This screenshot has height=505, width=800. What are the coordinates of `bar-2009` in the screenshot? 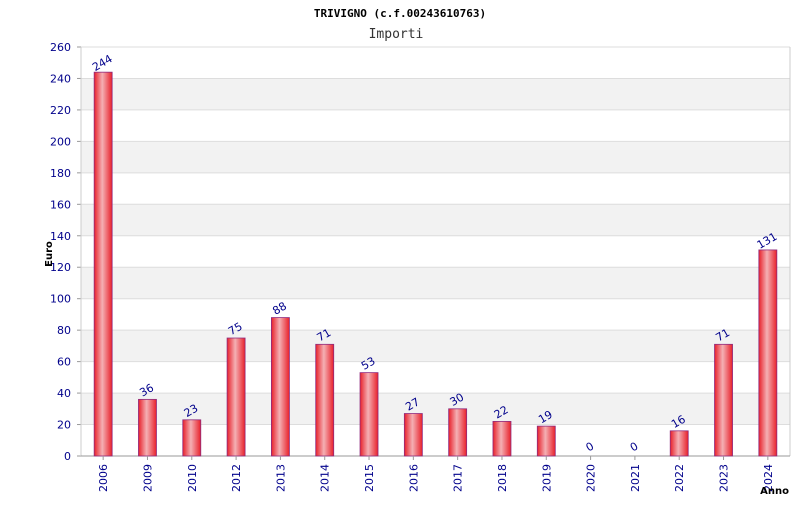 It's located at (147, 427).